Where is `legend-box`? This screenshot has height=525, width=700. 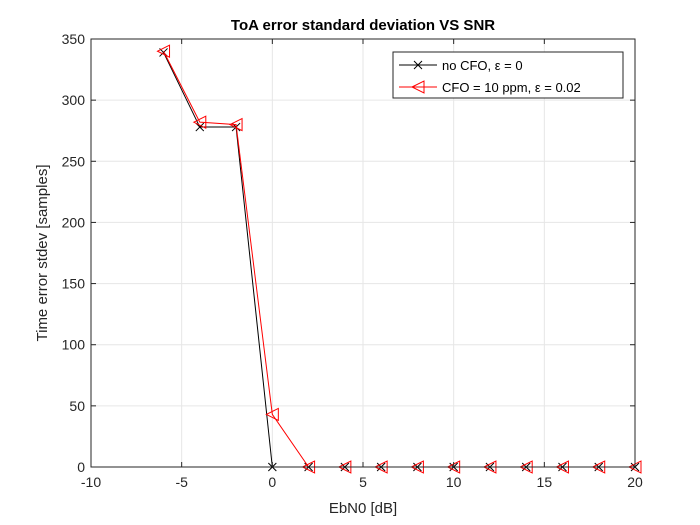
legend-box is located at coordinates (508, 75).